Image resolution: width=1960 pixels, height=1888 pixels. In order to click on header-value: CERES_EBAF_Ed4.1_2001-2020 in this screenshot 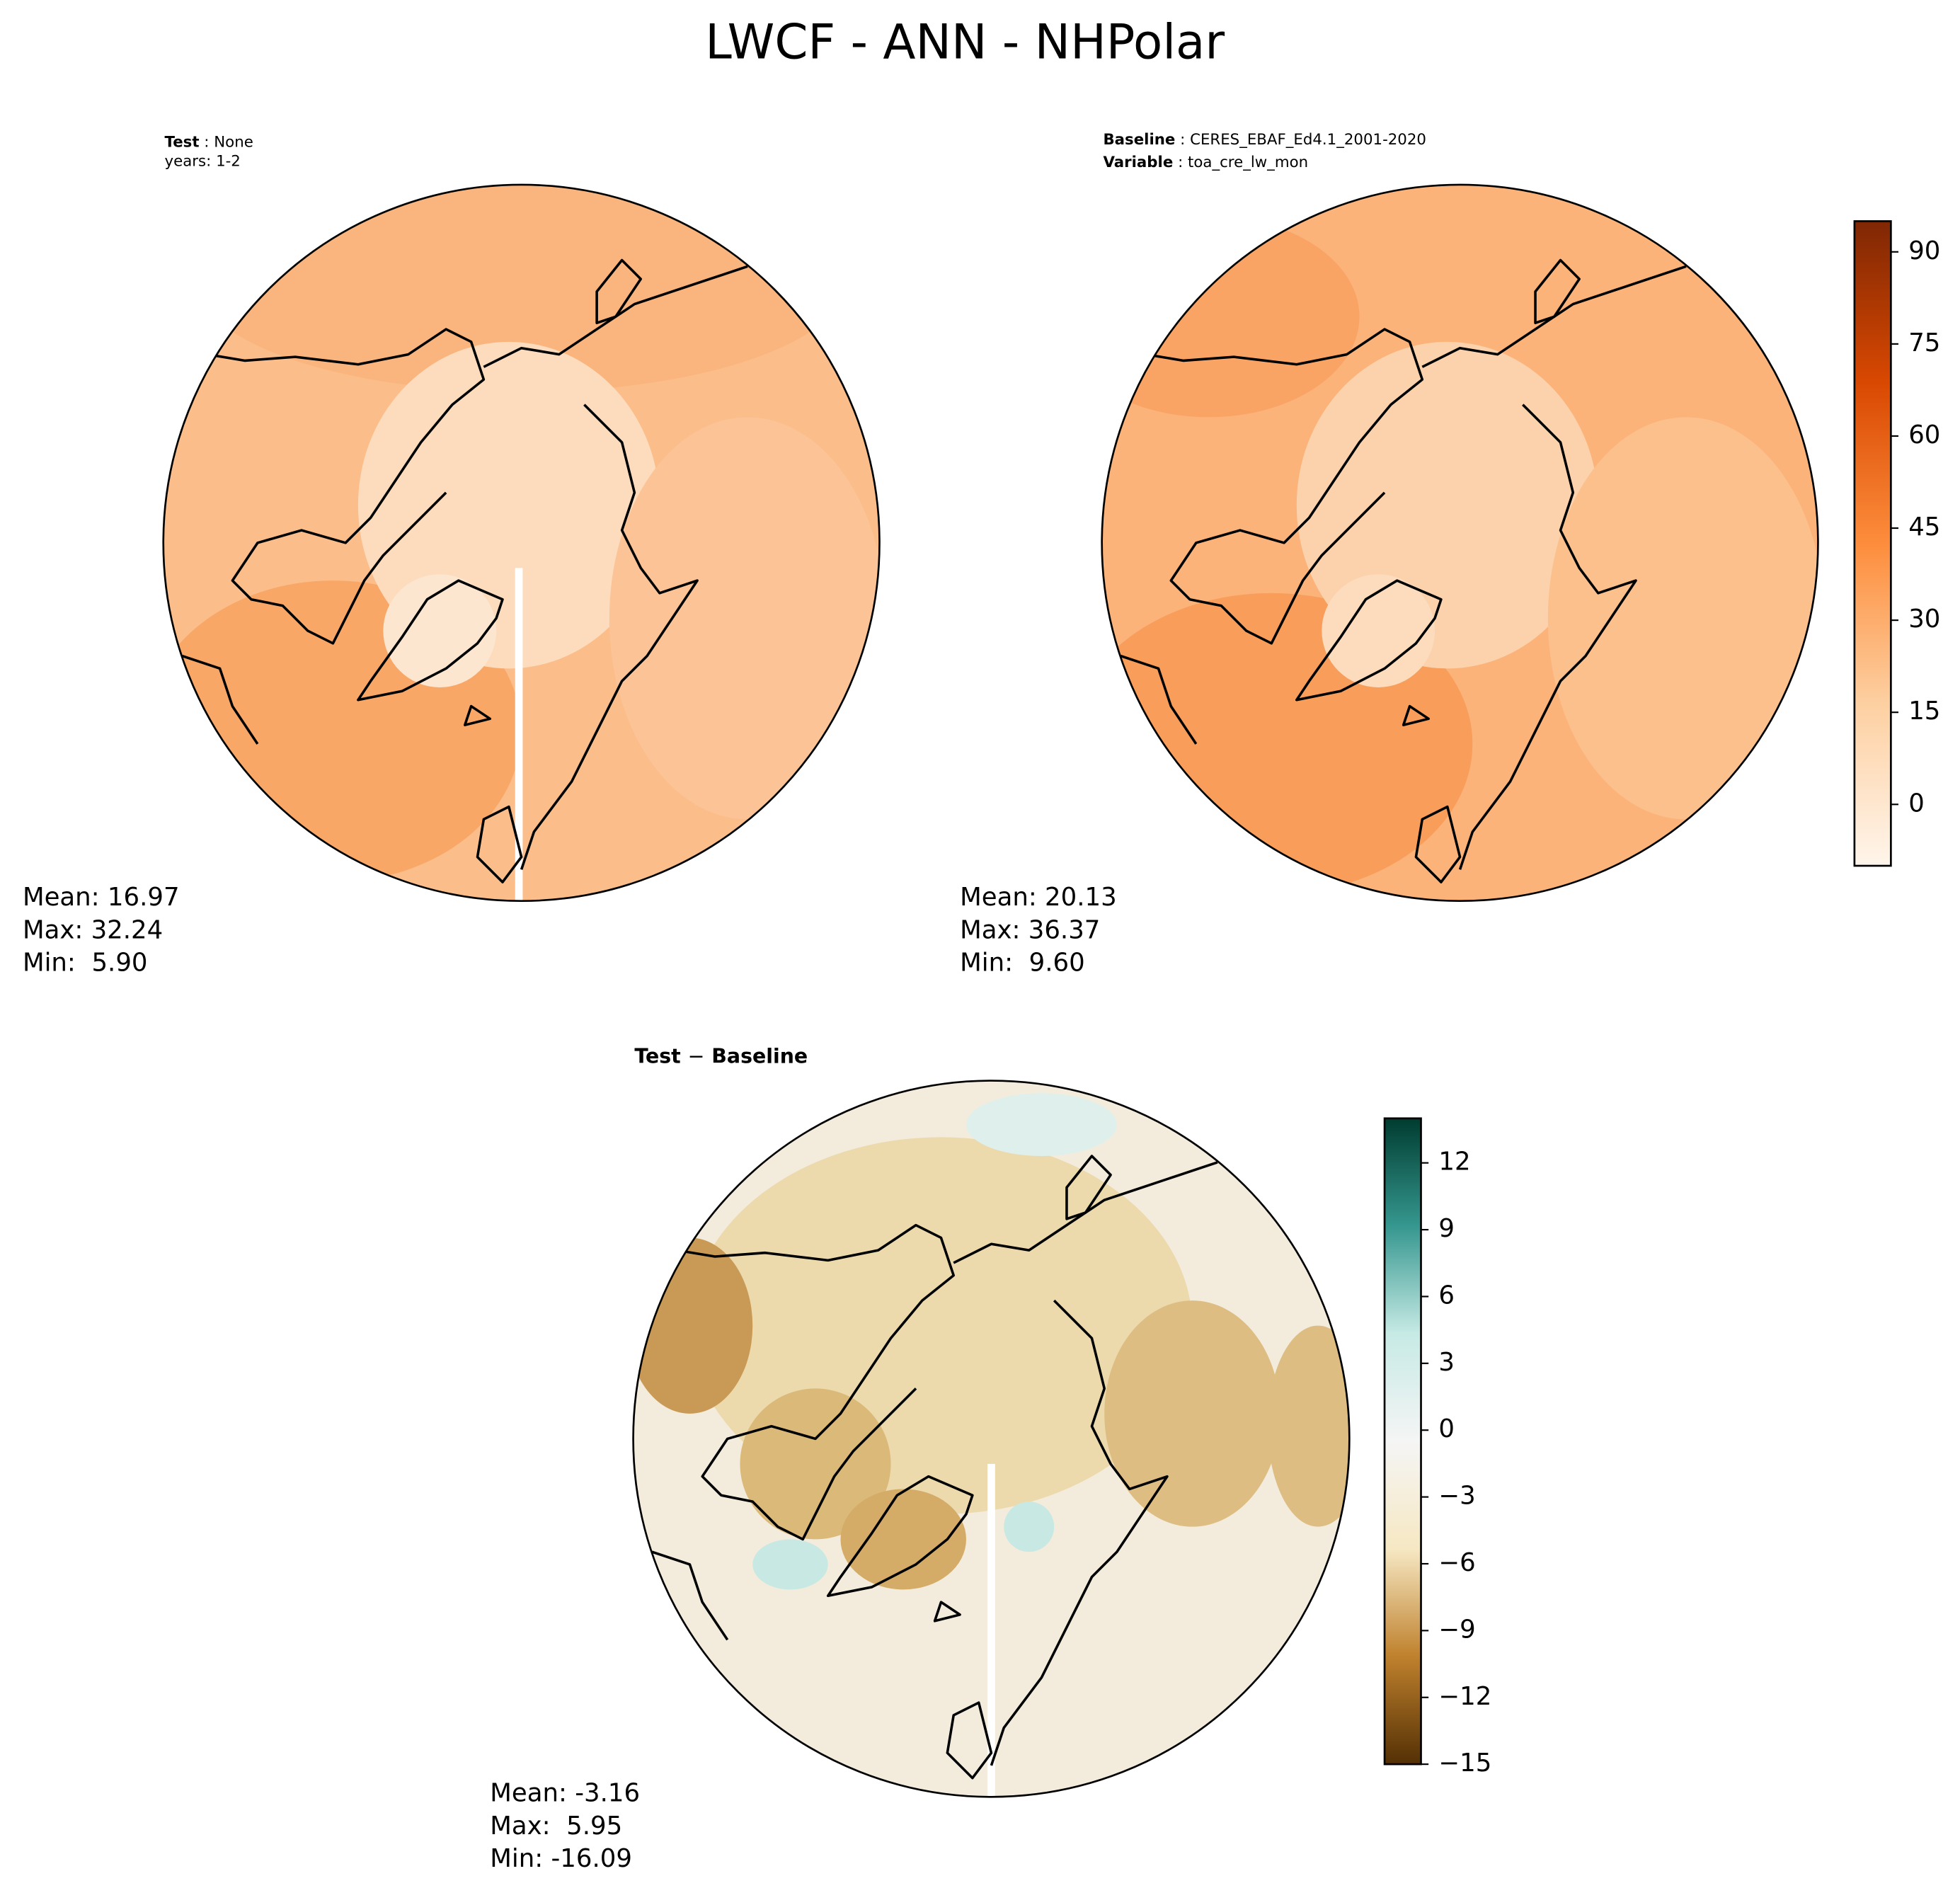, I will do `click(1308, 140)`.